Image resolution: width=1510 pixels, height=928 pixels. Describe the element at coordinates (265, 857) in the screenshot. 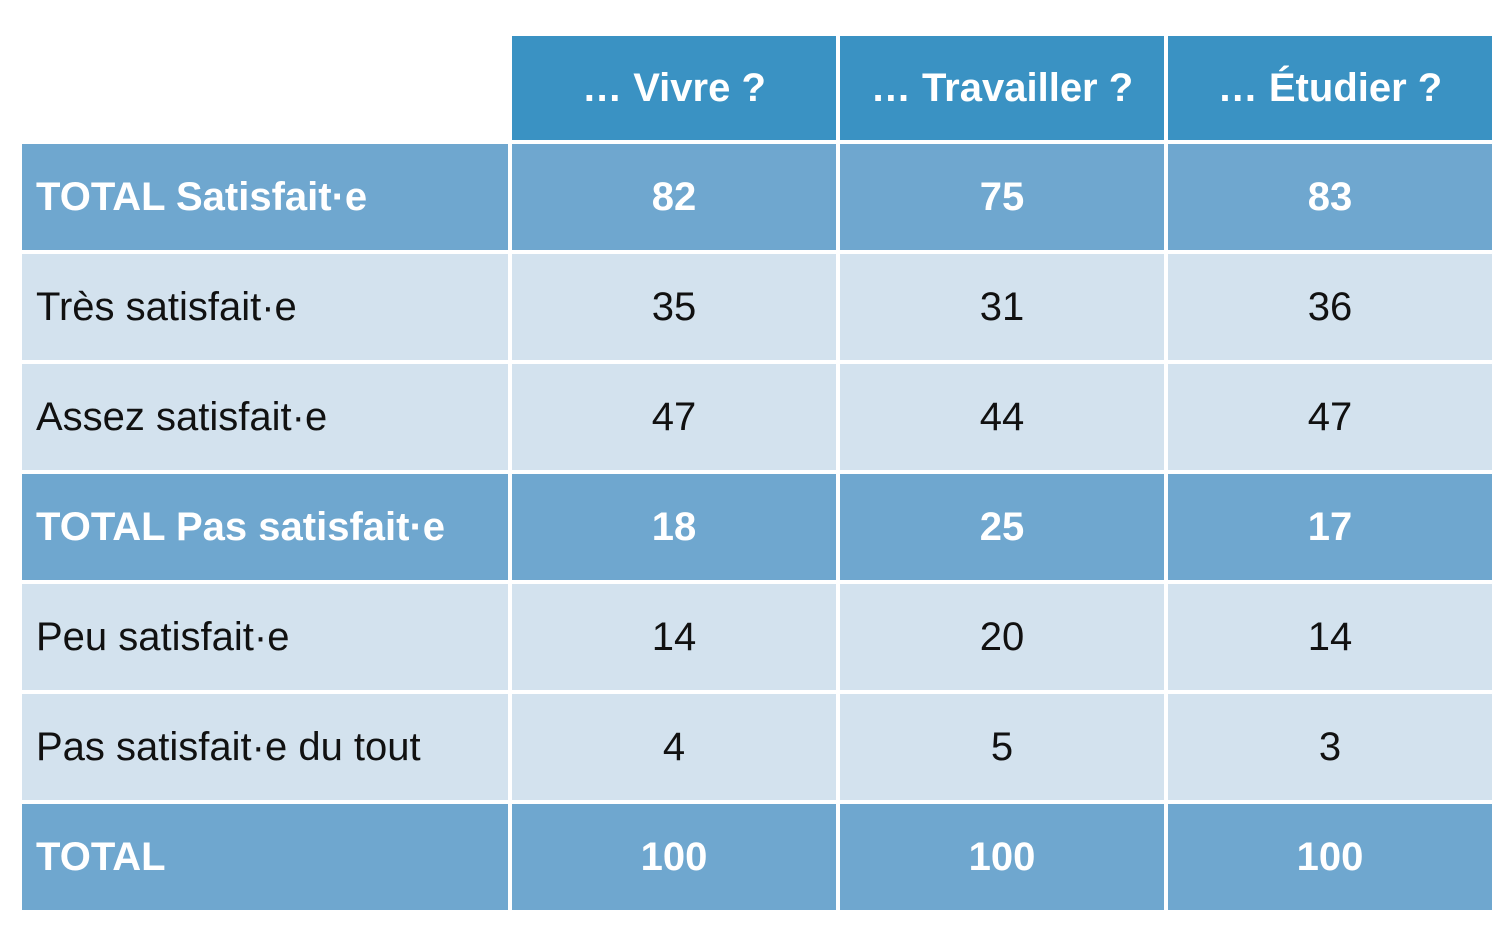

I see `row-label: TOTAL` at that location.